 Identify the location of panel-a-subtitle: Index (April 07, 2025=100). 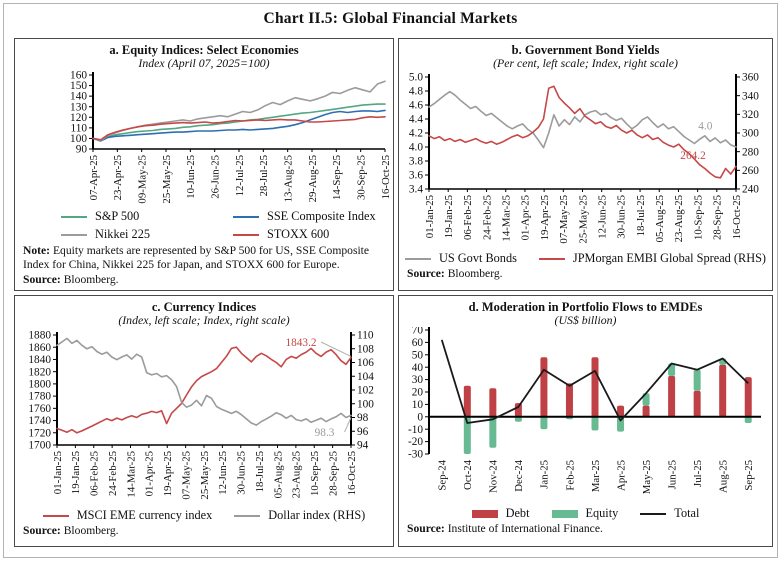
(204, 63).